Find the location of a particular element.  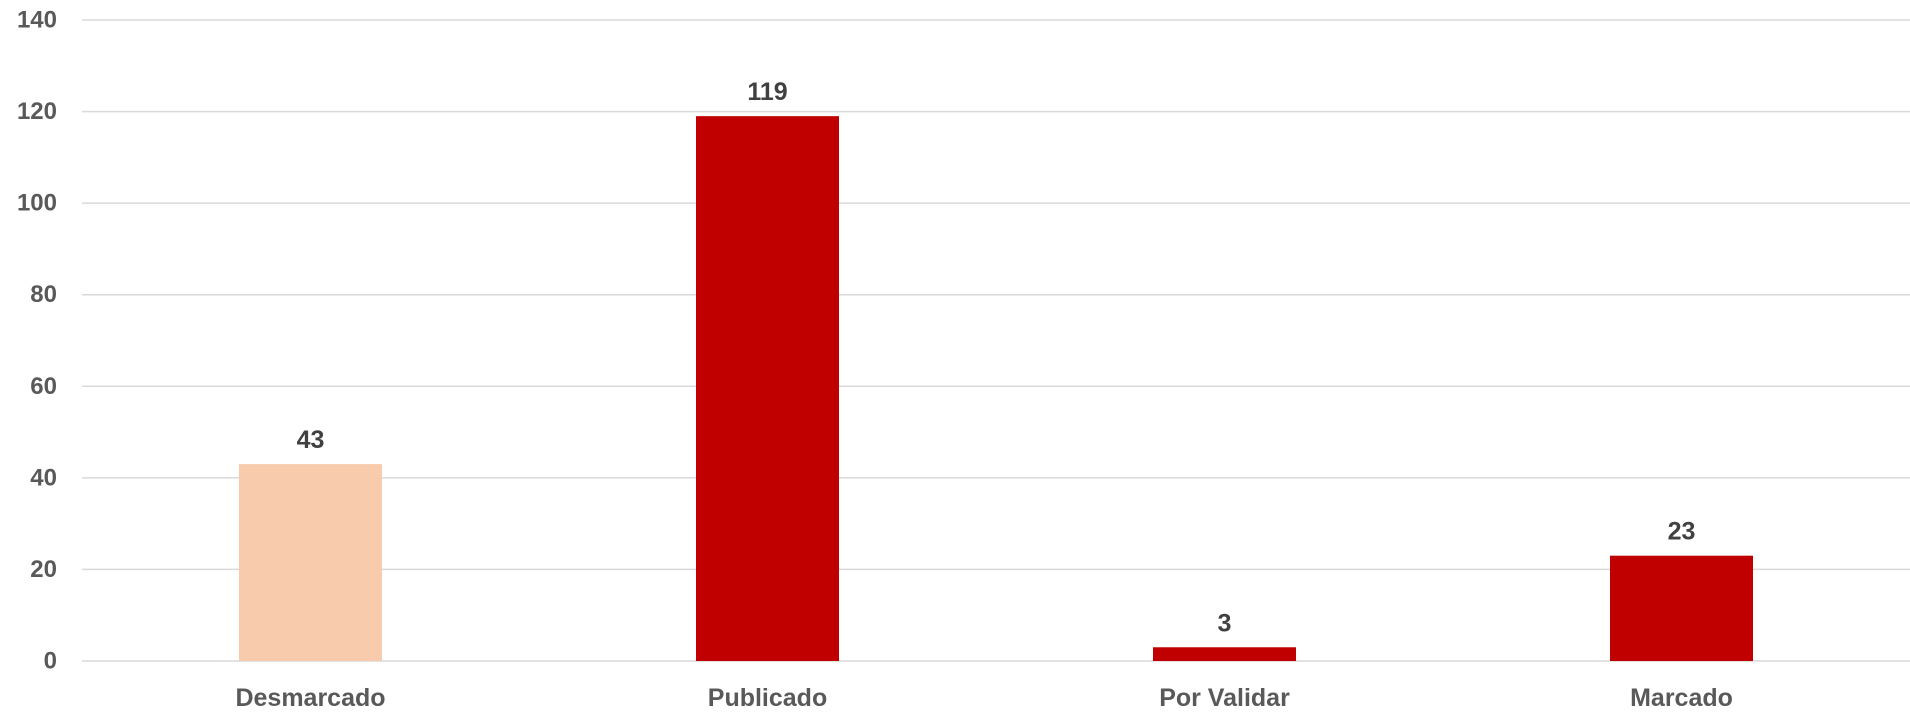

y-tick-label: 0 is located at coordinates (50, 661).